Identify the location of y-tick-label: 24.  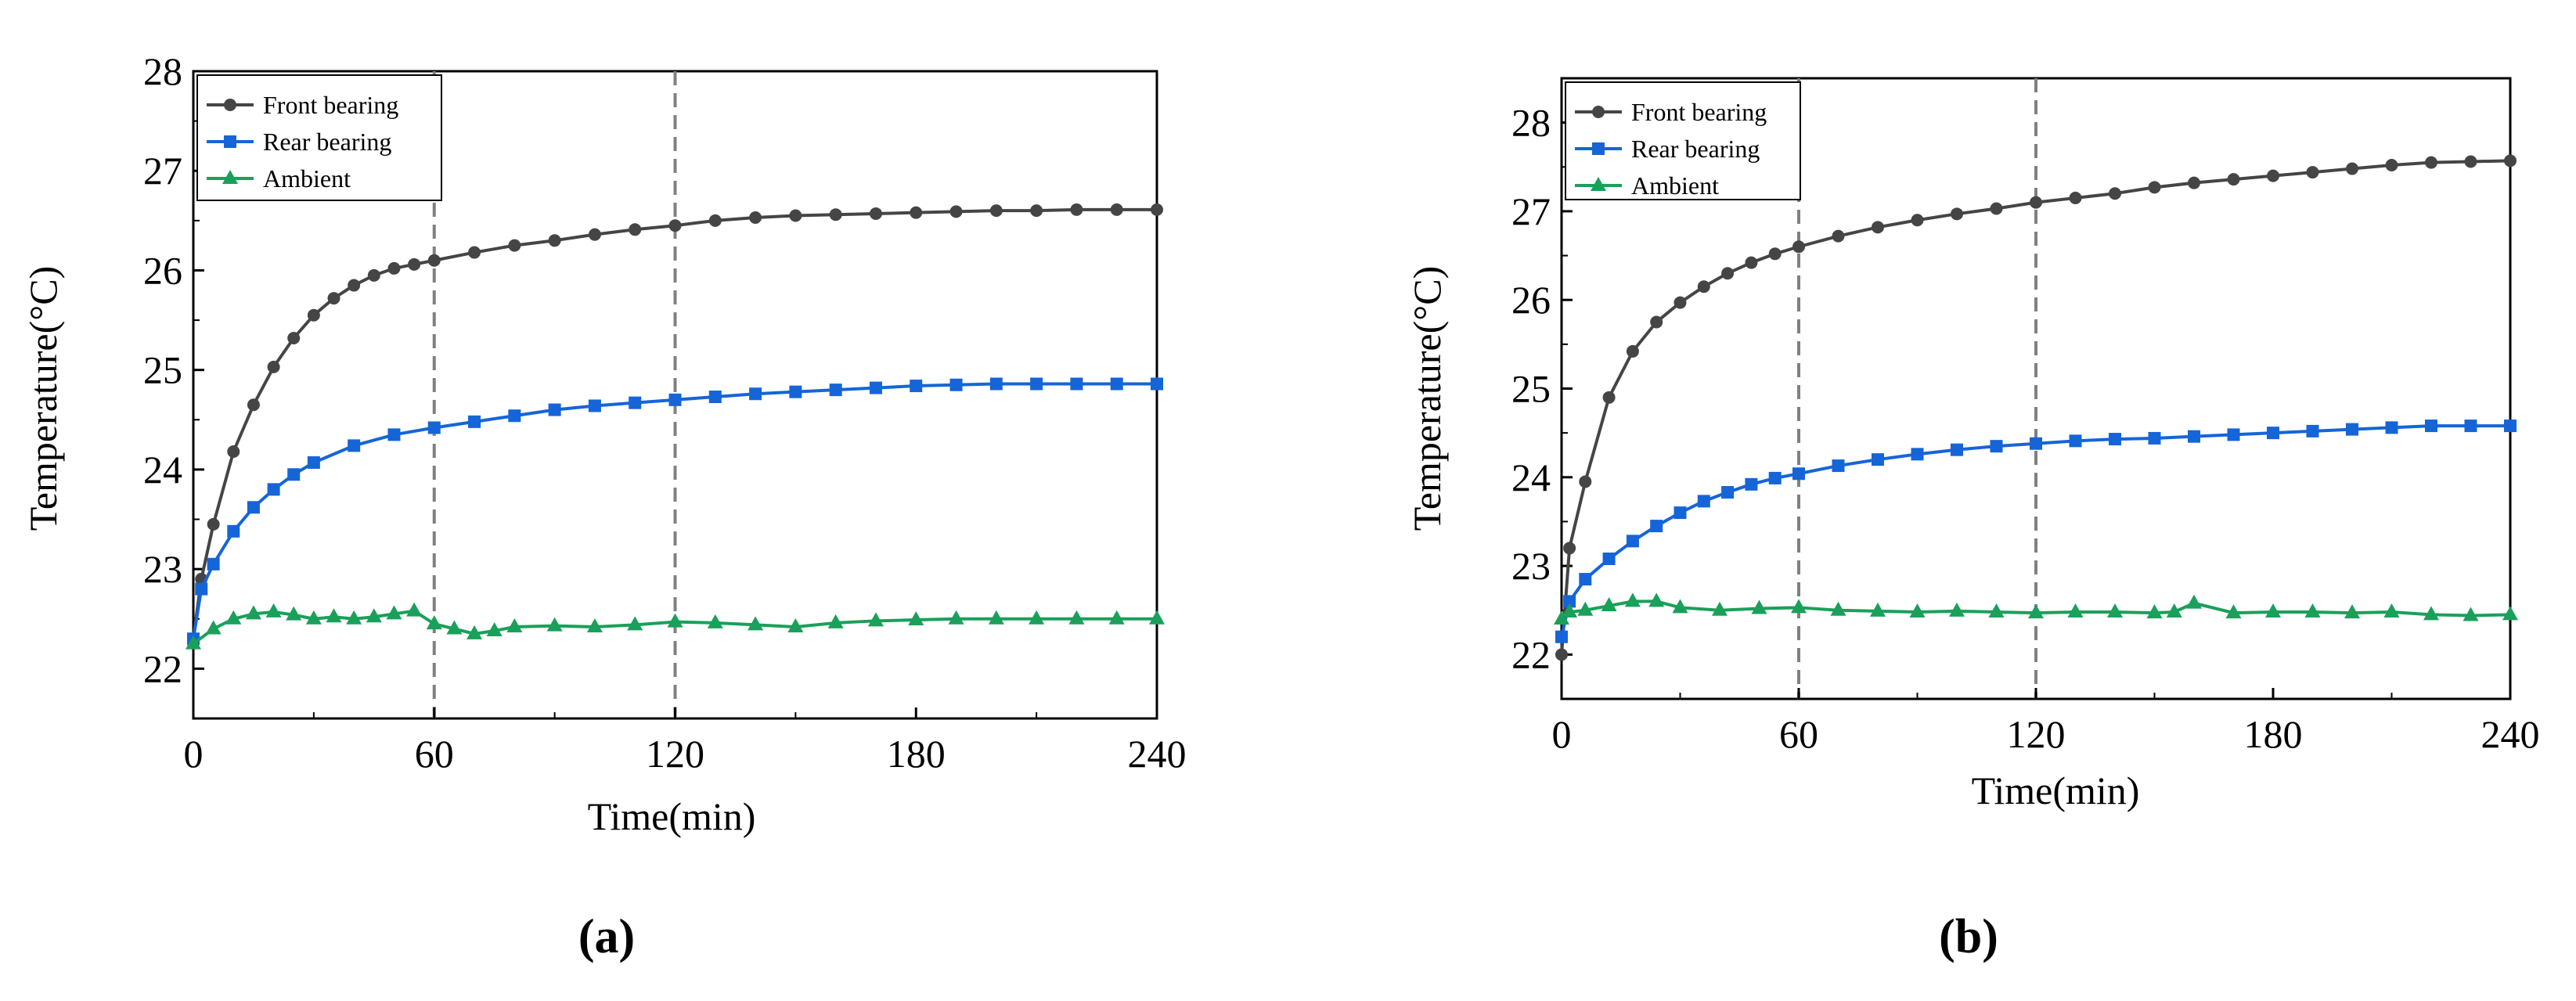
(162, 469).